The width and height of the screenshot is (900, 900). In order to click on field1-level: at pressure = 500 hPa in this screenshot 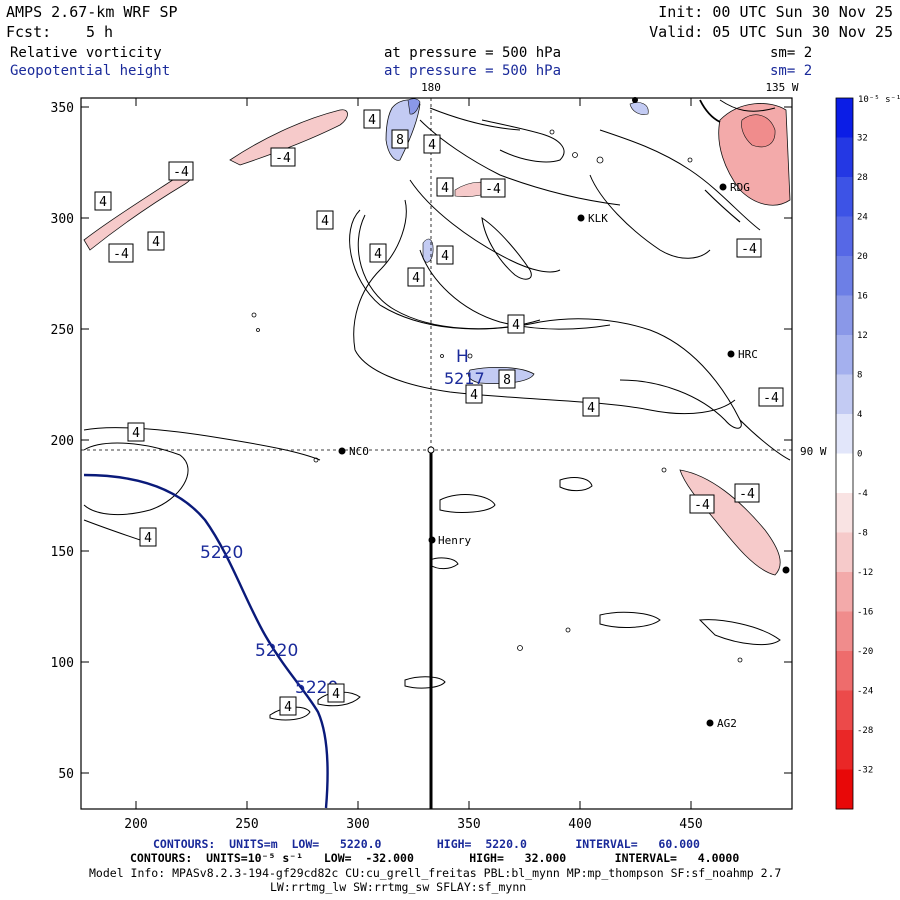, I will do `click(472, 53)`.